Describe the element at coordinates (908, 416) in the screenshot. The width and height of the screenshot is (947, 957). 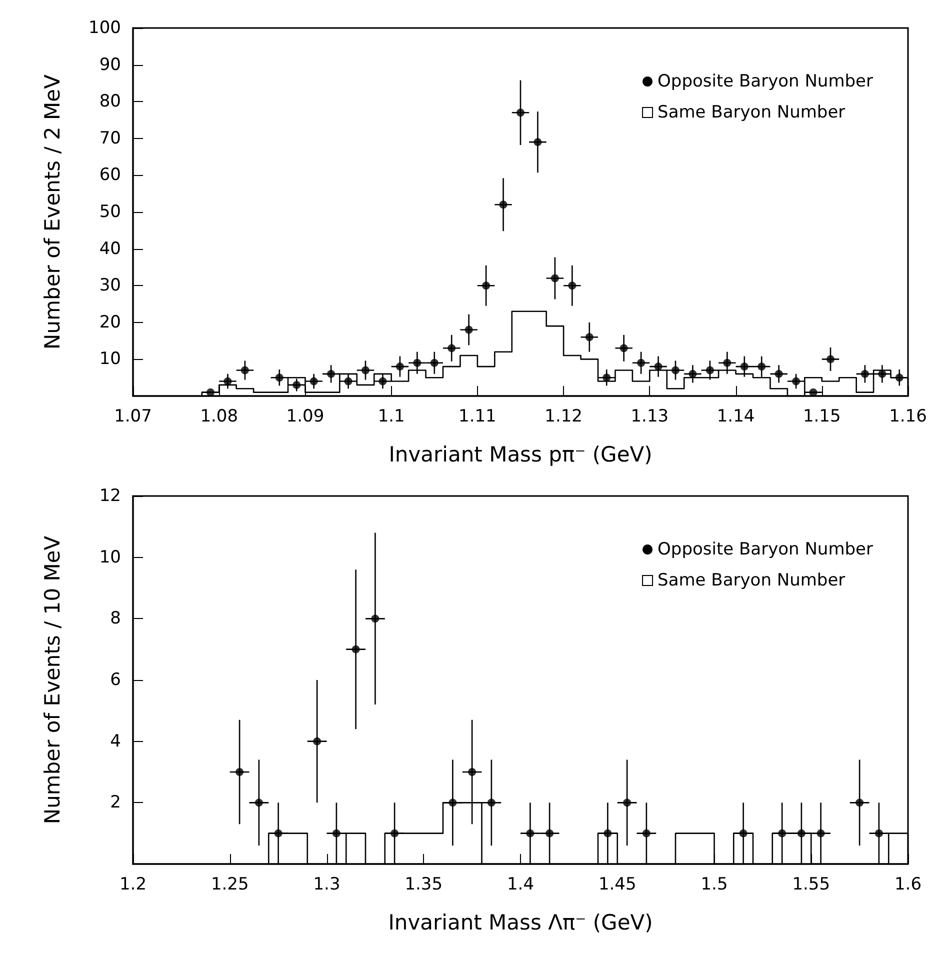
I see `x-tick-label: 1.16` at that location.